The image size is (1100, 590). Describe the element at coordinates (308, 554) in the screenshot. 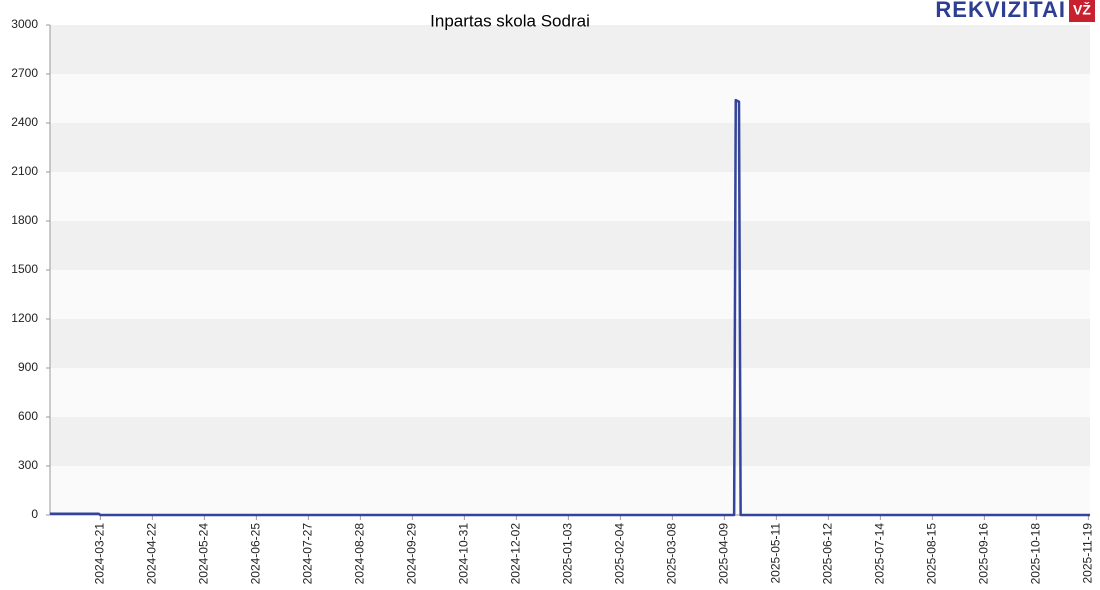

I see `x-tick-label: 2024-07-27` at that location.